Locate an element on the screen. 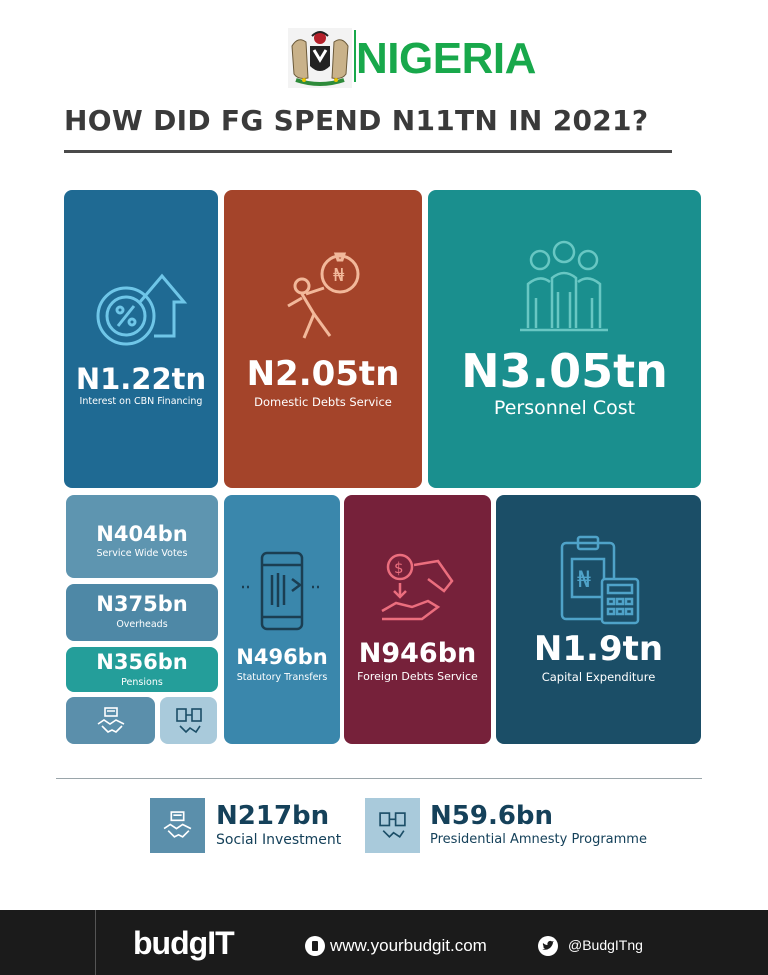 The image size is (768, 975). coat-of-arms-icon is located at coordinates (320, 58).